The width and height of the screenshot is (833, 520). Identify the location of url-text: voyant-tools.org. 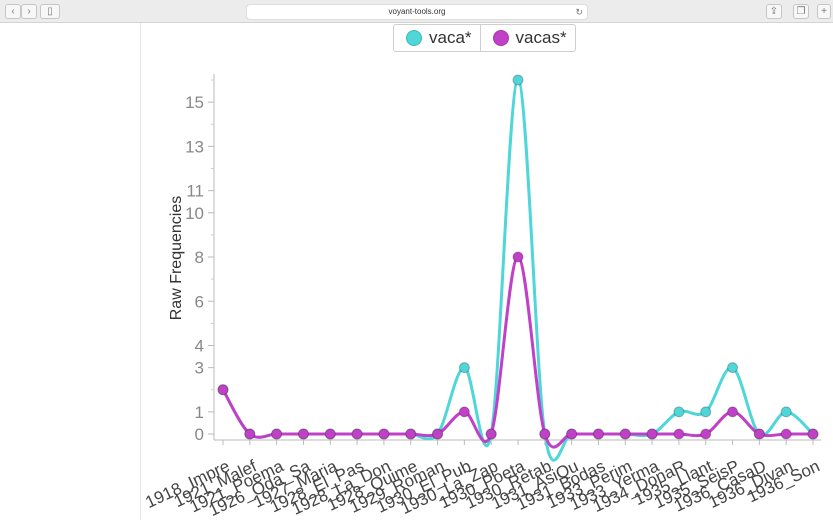
(417, 11).